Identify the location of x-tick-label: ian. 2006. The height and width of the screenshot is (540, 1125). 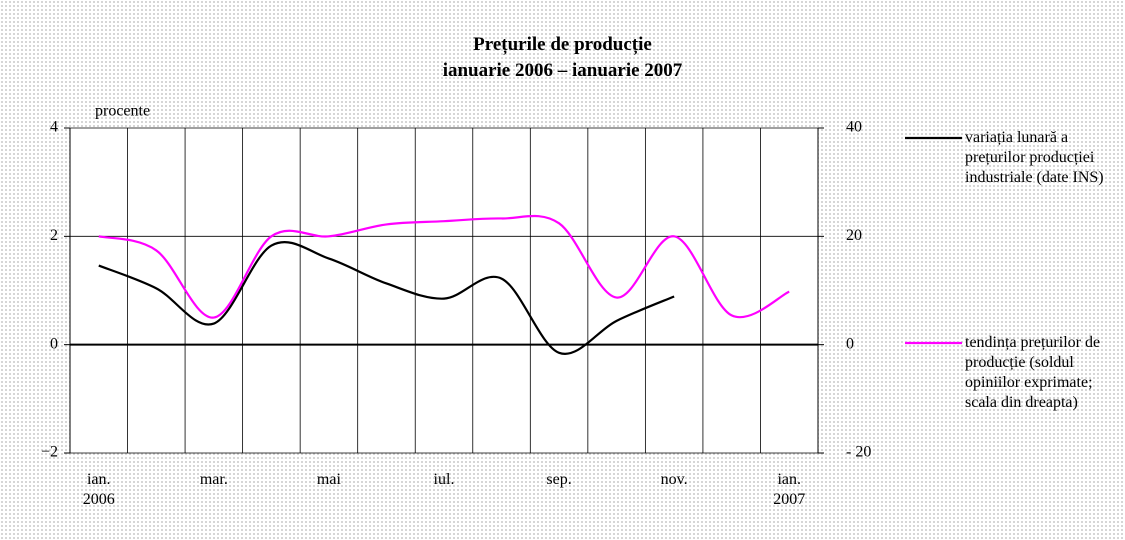
(98, 489).